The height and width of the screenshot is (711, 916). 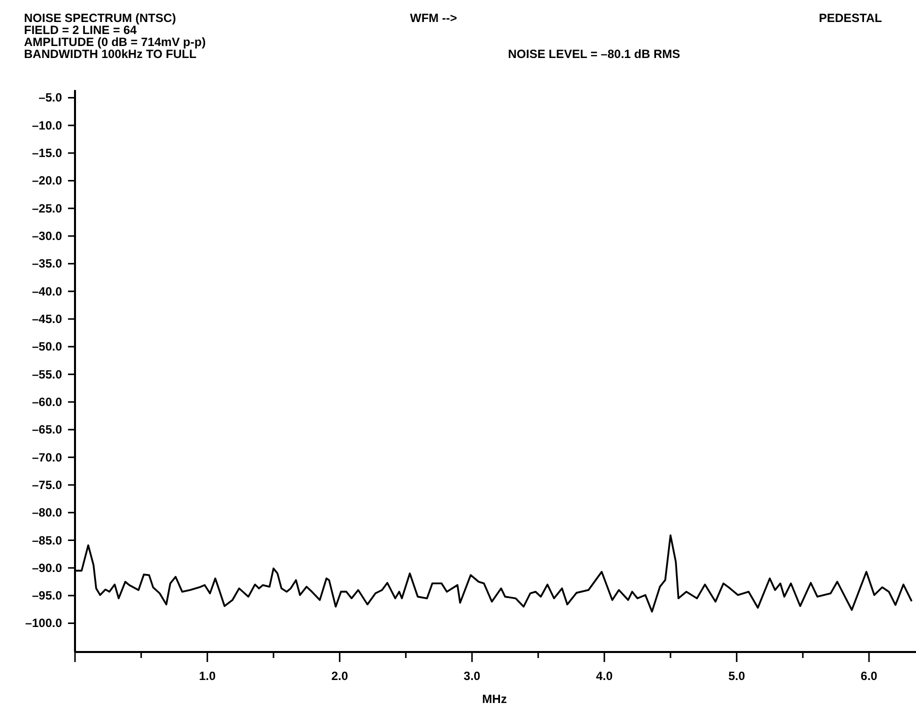 I want to click on text: PEDESTAL, so click(x=850, y=18).